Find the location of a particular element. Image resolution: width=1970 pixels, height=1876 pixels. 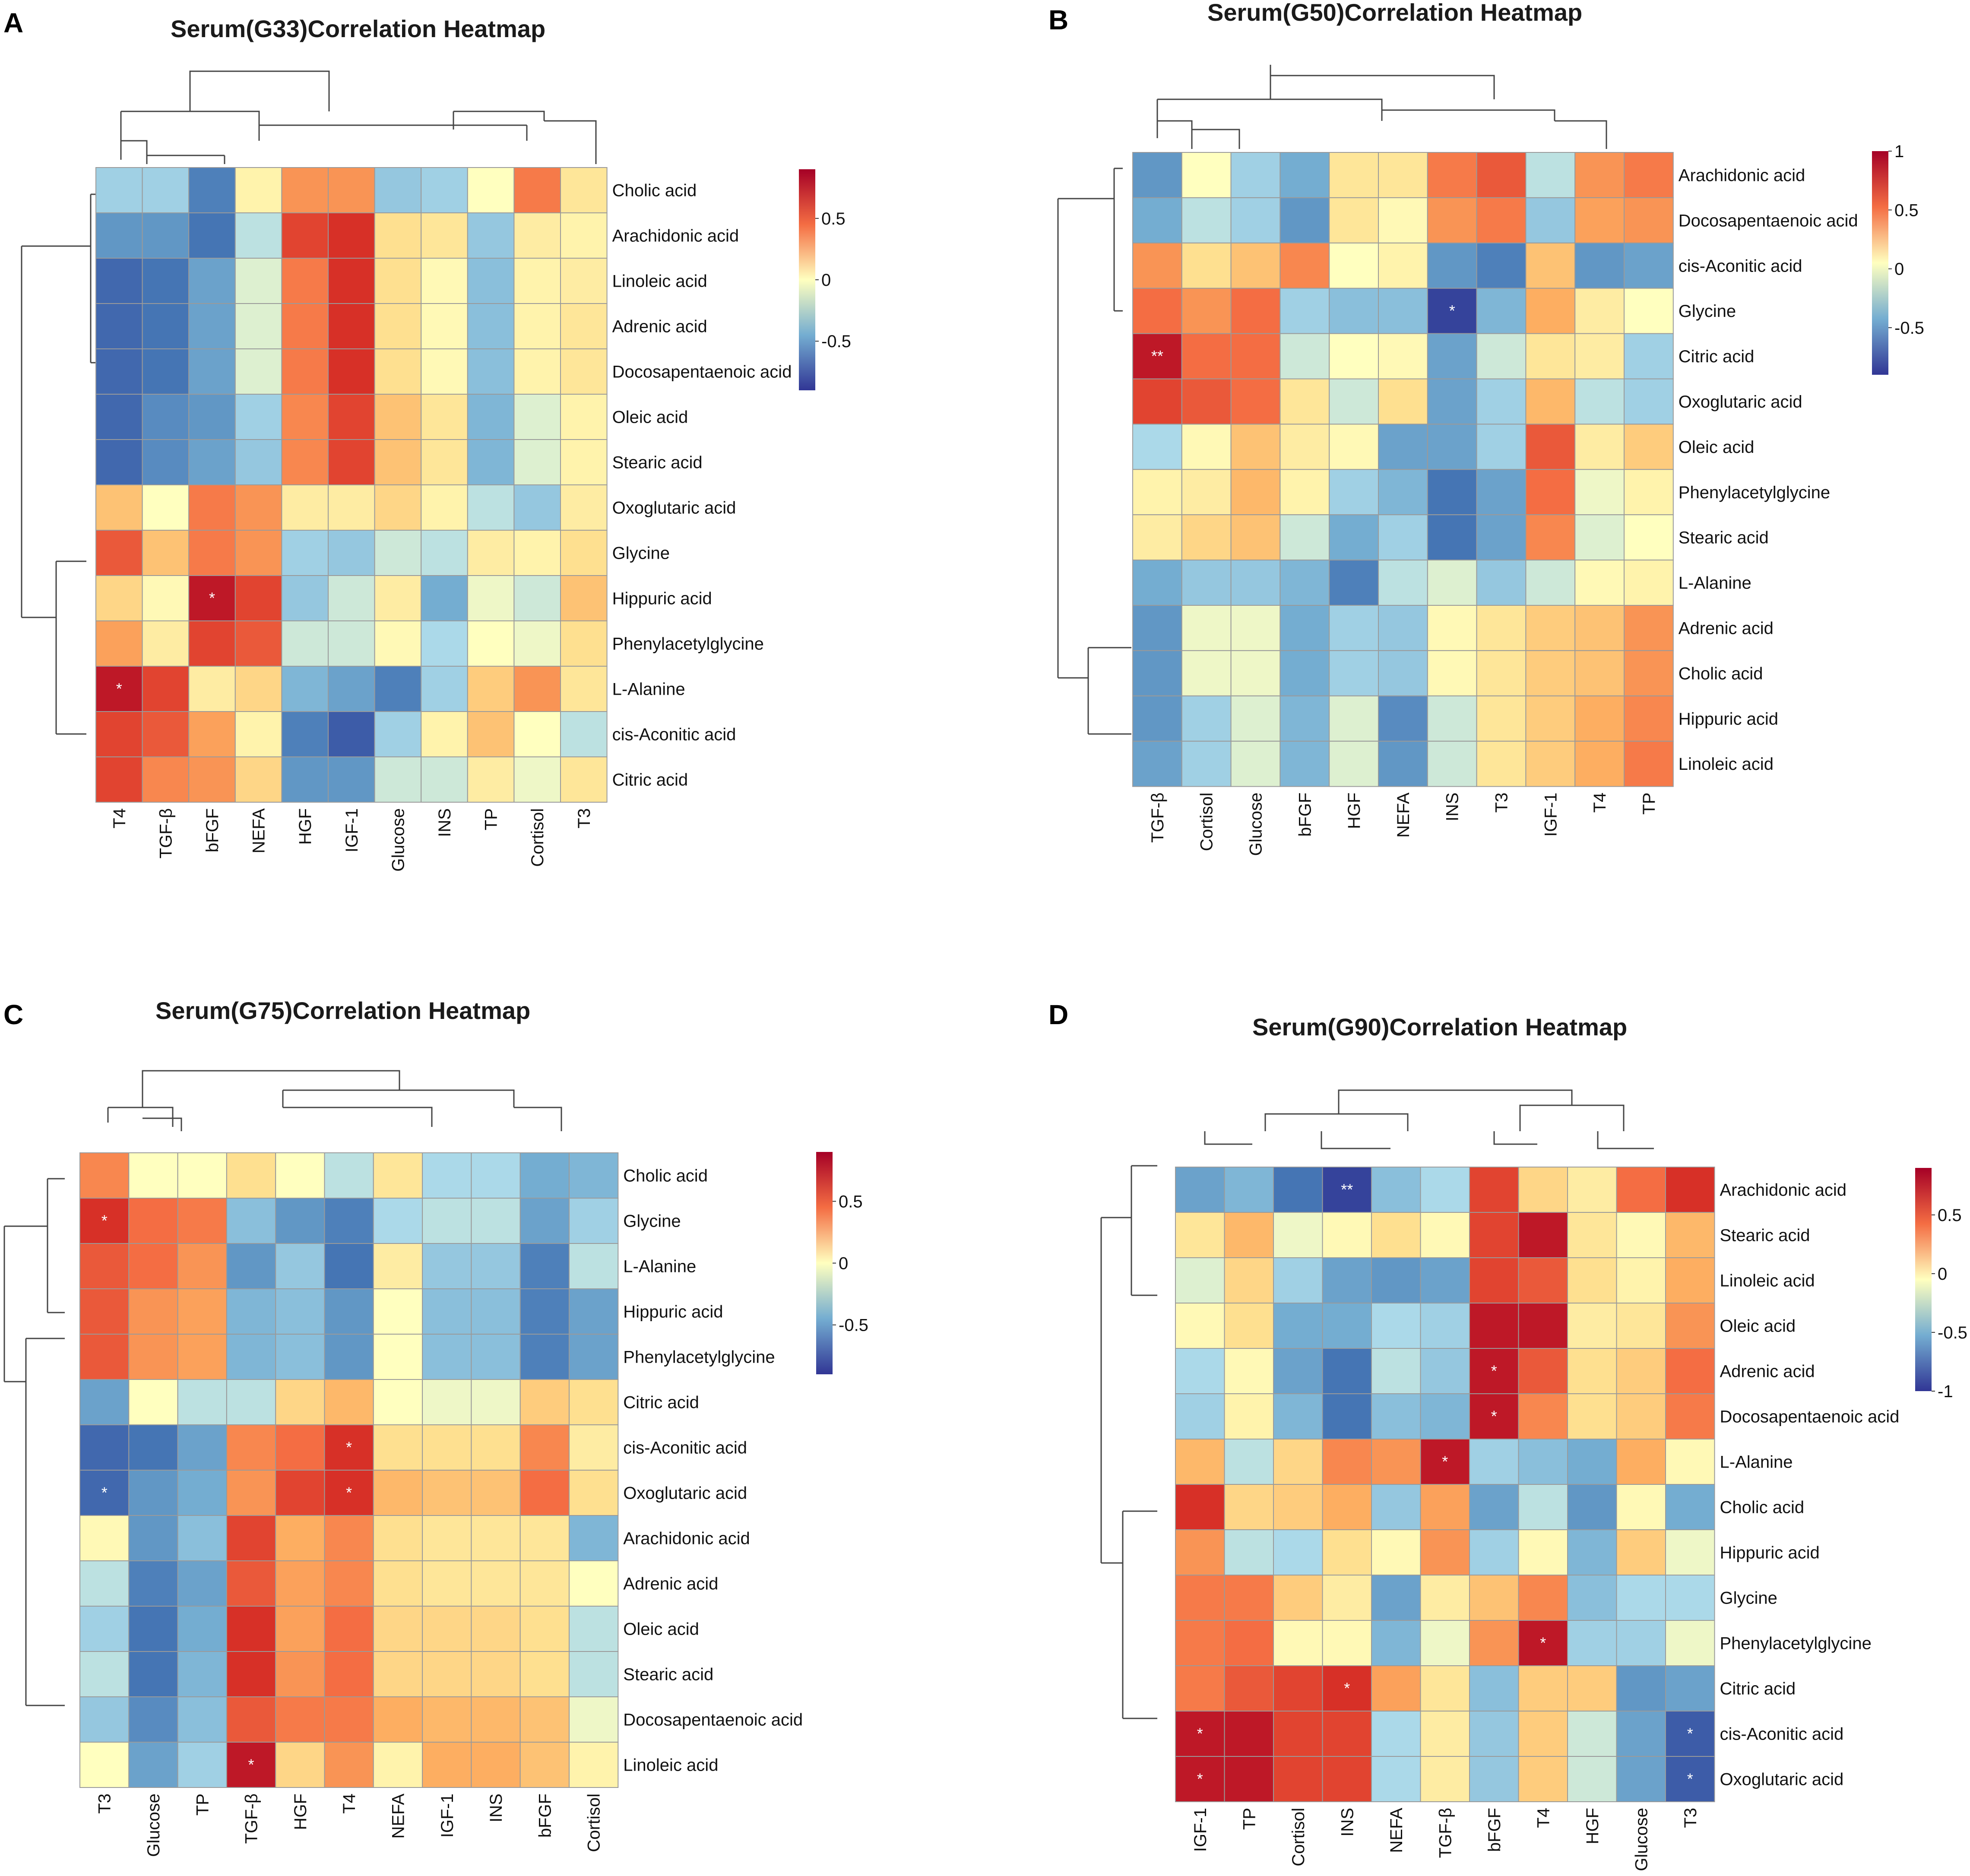

cell-linoleic-acid-glucose is located at coordinates (153, 1765).